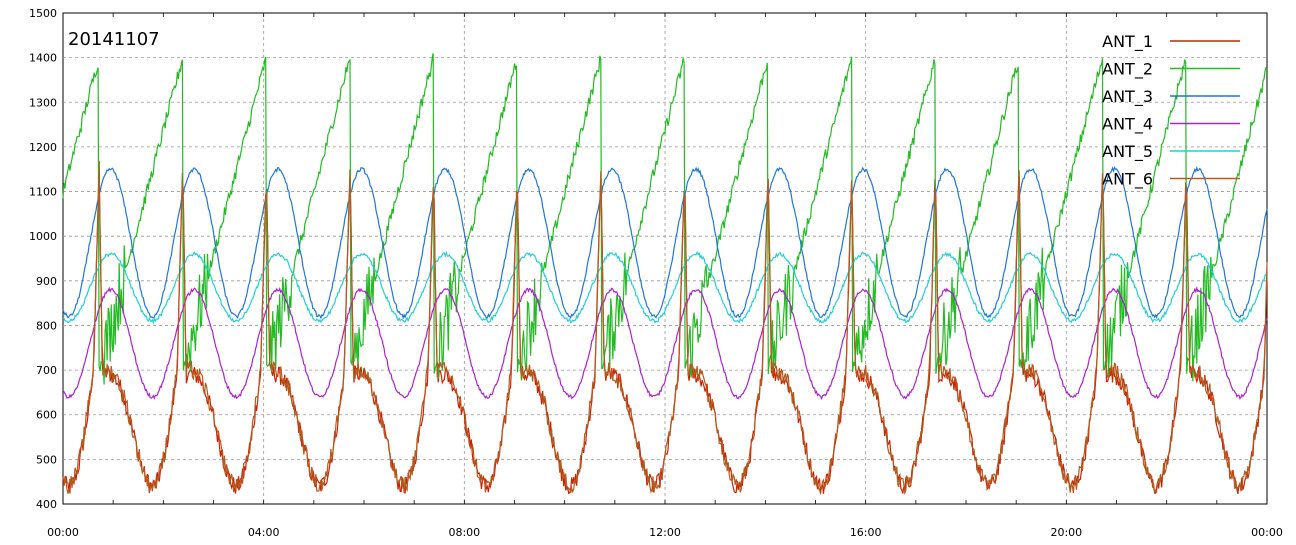  Describe the element at coordinates (1127, 152) in the screenshot. I see `legend-label: ANT_5` at that location.